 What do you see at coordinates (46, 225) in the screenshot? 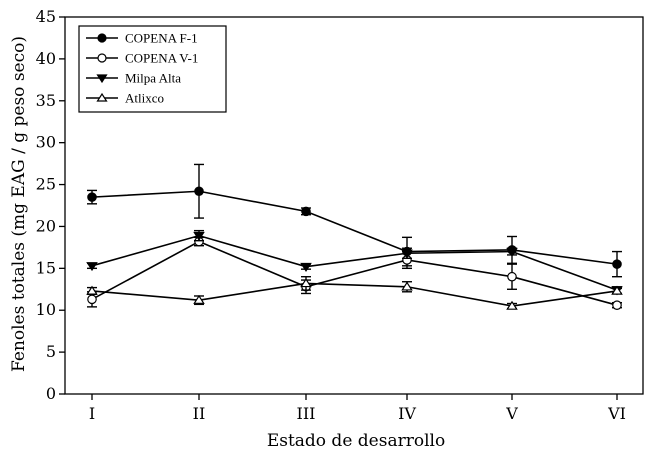
I see `y-tick-label: 20` at bounding box center [46, 225].